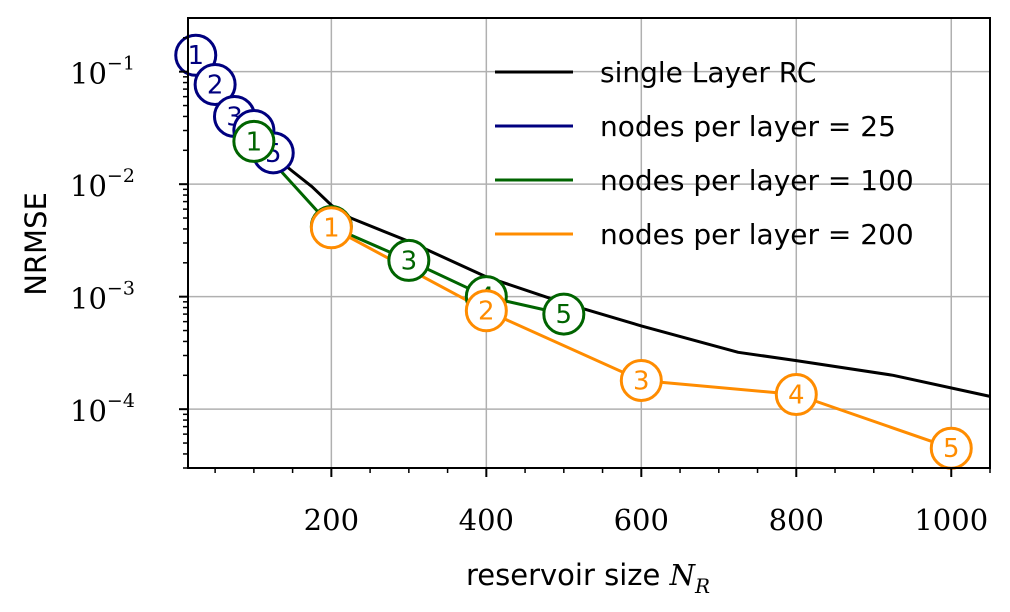  I want to click on y-tick-label: 10⁻², so click(102, 184).